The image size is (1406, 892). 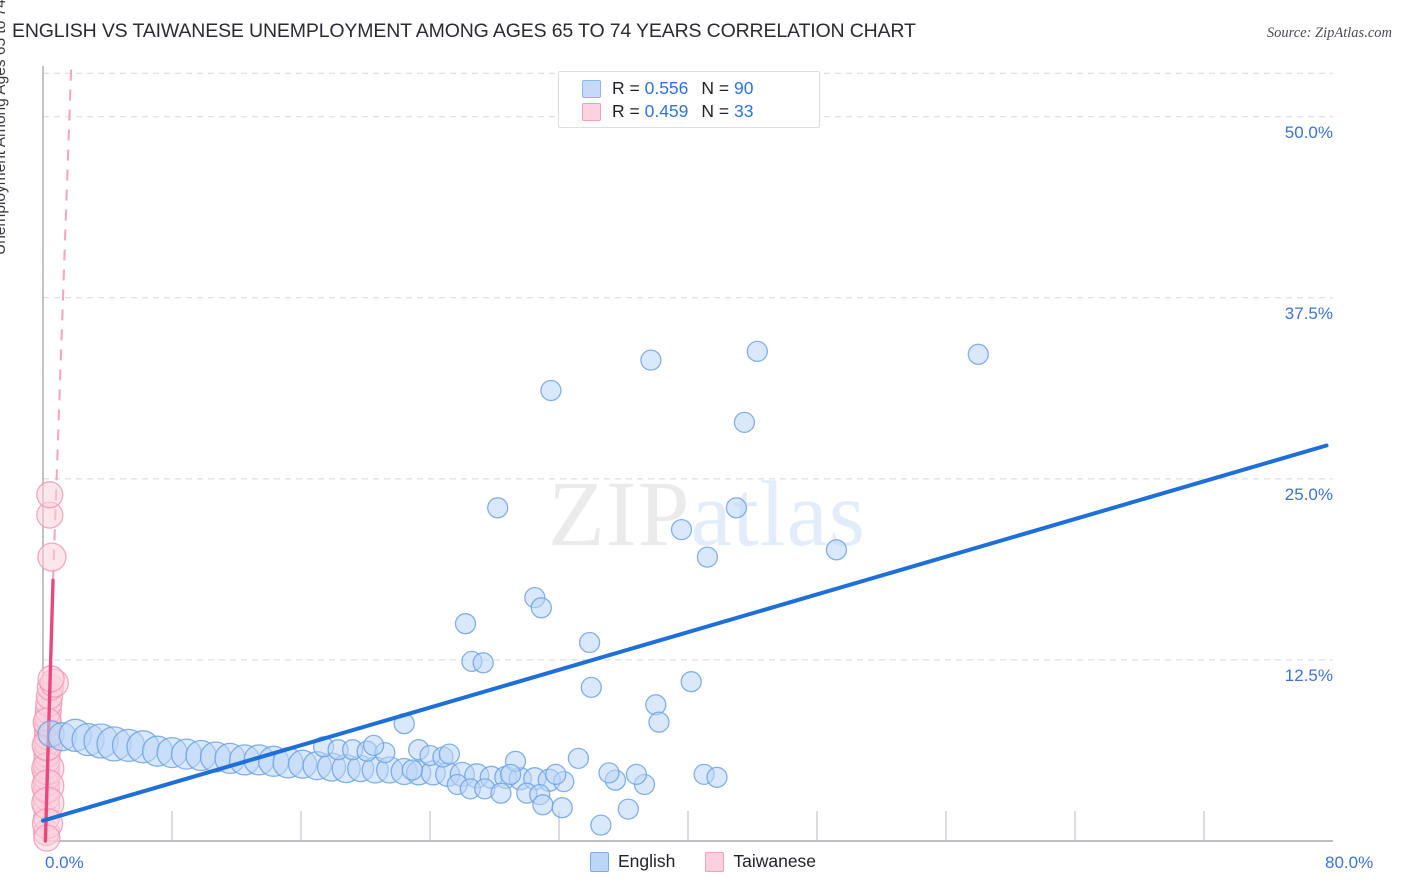 What do you see at coordinates (1308, 494) in the screenshot?
I see `y-axis-tick-label: 25.0%` at bounding box center [1308, 494].